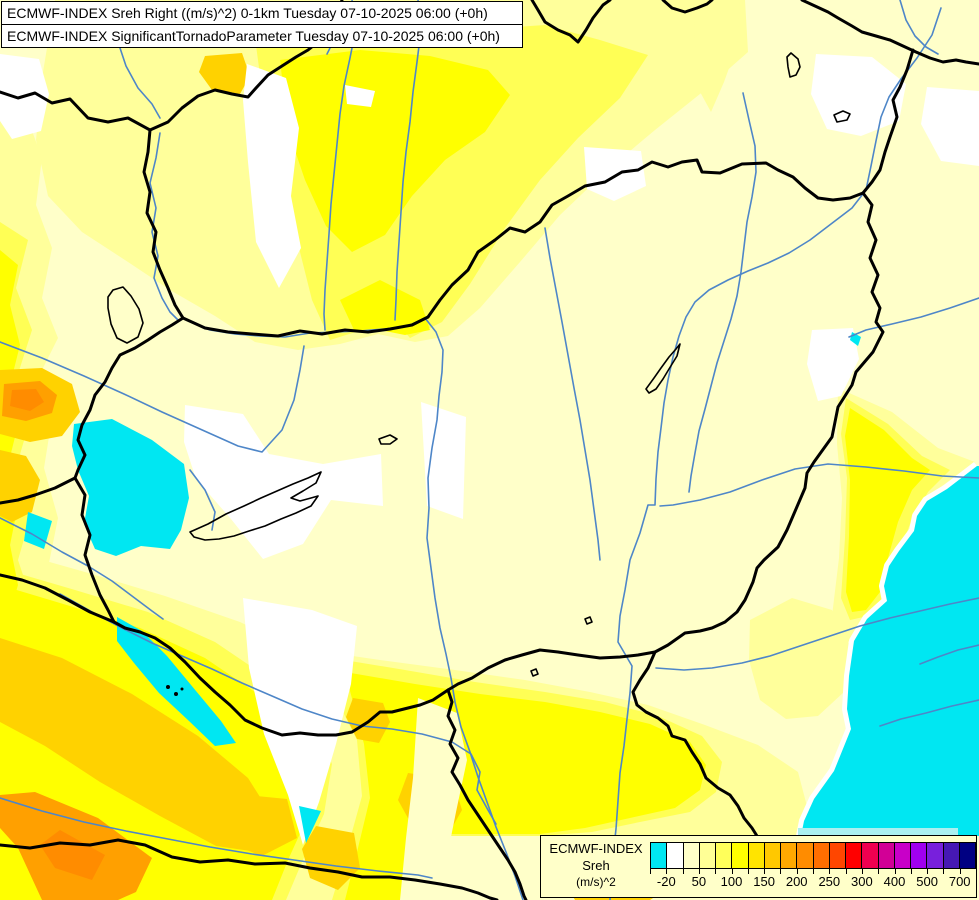 The image size is (979, 900). What do you see at coordinates (764, 881) in the screenshot?
I see `legend-tick-label: 150` at bounding box center [764, 881].